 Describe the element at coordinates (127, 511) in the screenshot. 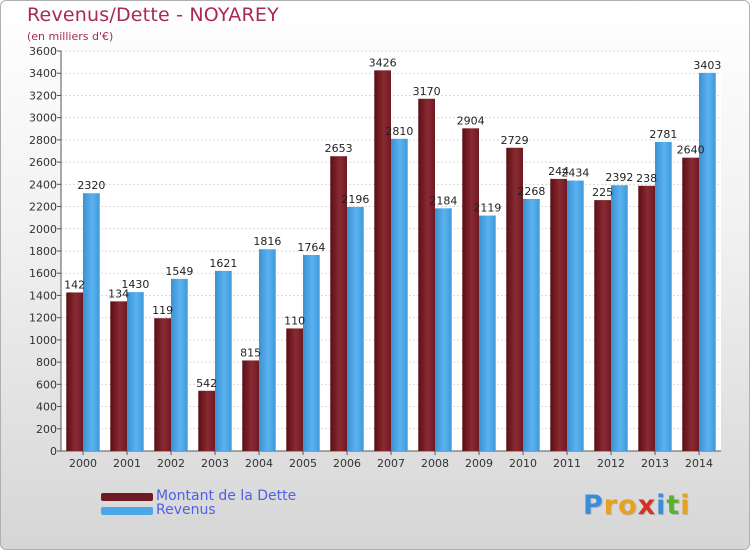

I see `legend-swatch-revenue` at that location.